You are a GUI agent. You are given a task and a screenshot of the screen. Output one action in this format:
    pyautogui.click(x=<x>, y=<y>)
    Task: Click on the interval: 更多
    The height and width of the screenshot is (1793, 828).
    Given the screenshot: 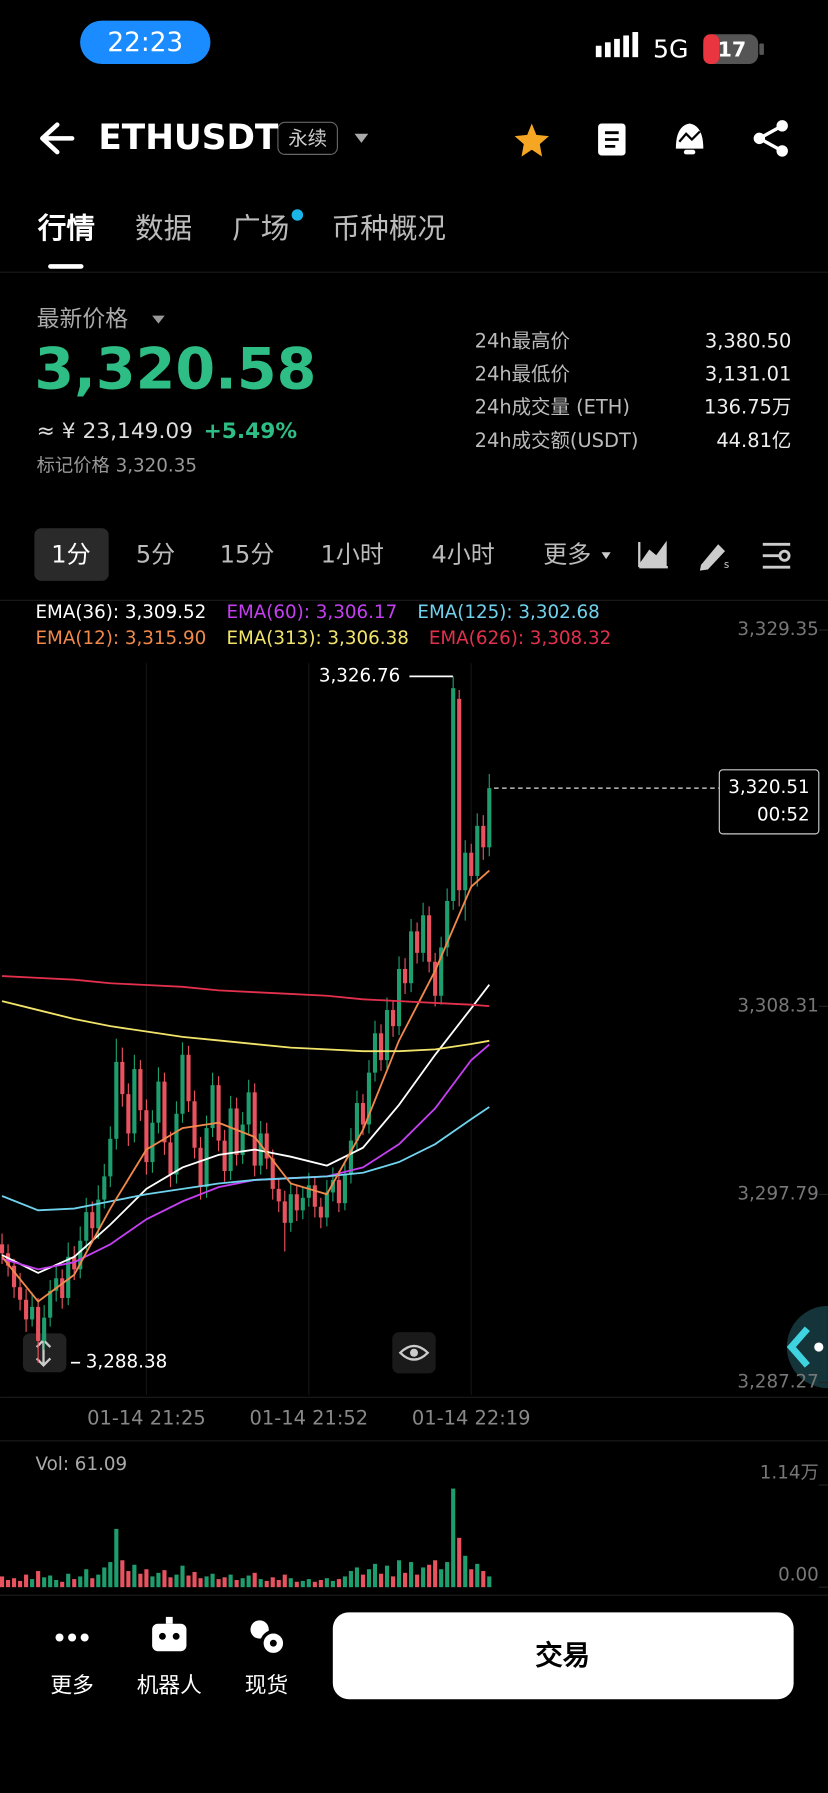 What is the action you would take?
    pyautogui.click(x=567, y=555)
    